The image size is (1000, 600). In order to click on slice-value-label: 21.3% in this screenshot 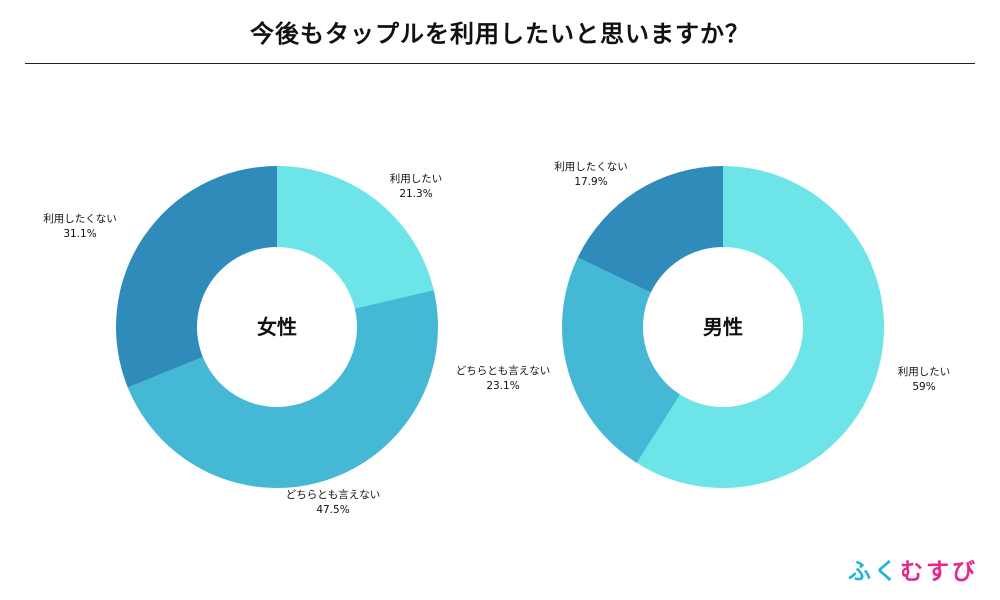, I will do `click(415, 194)`.